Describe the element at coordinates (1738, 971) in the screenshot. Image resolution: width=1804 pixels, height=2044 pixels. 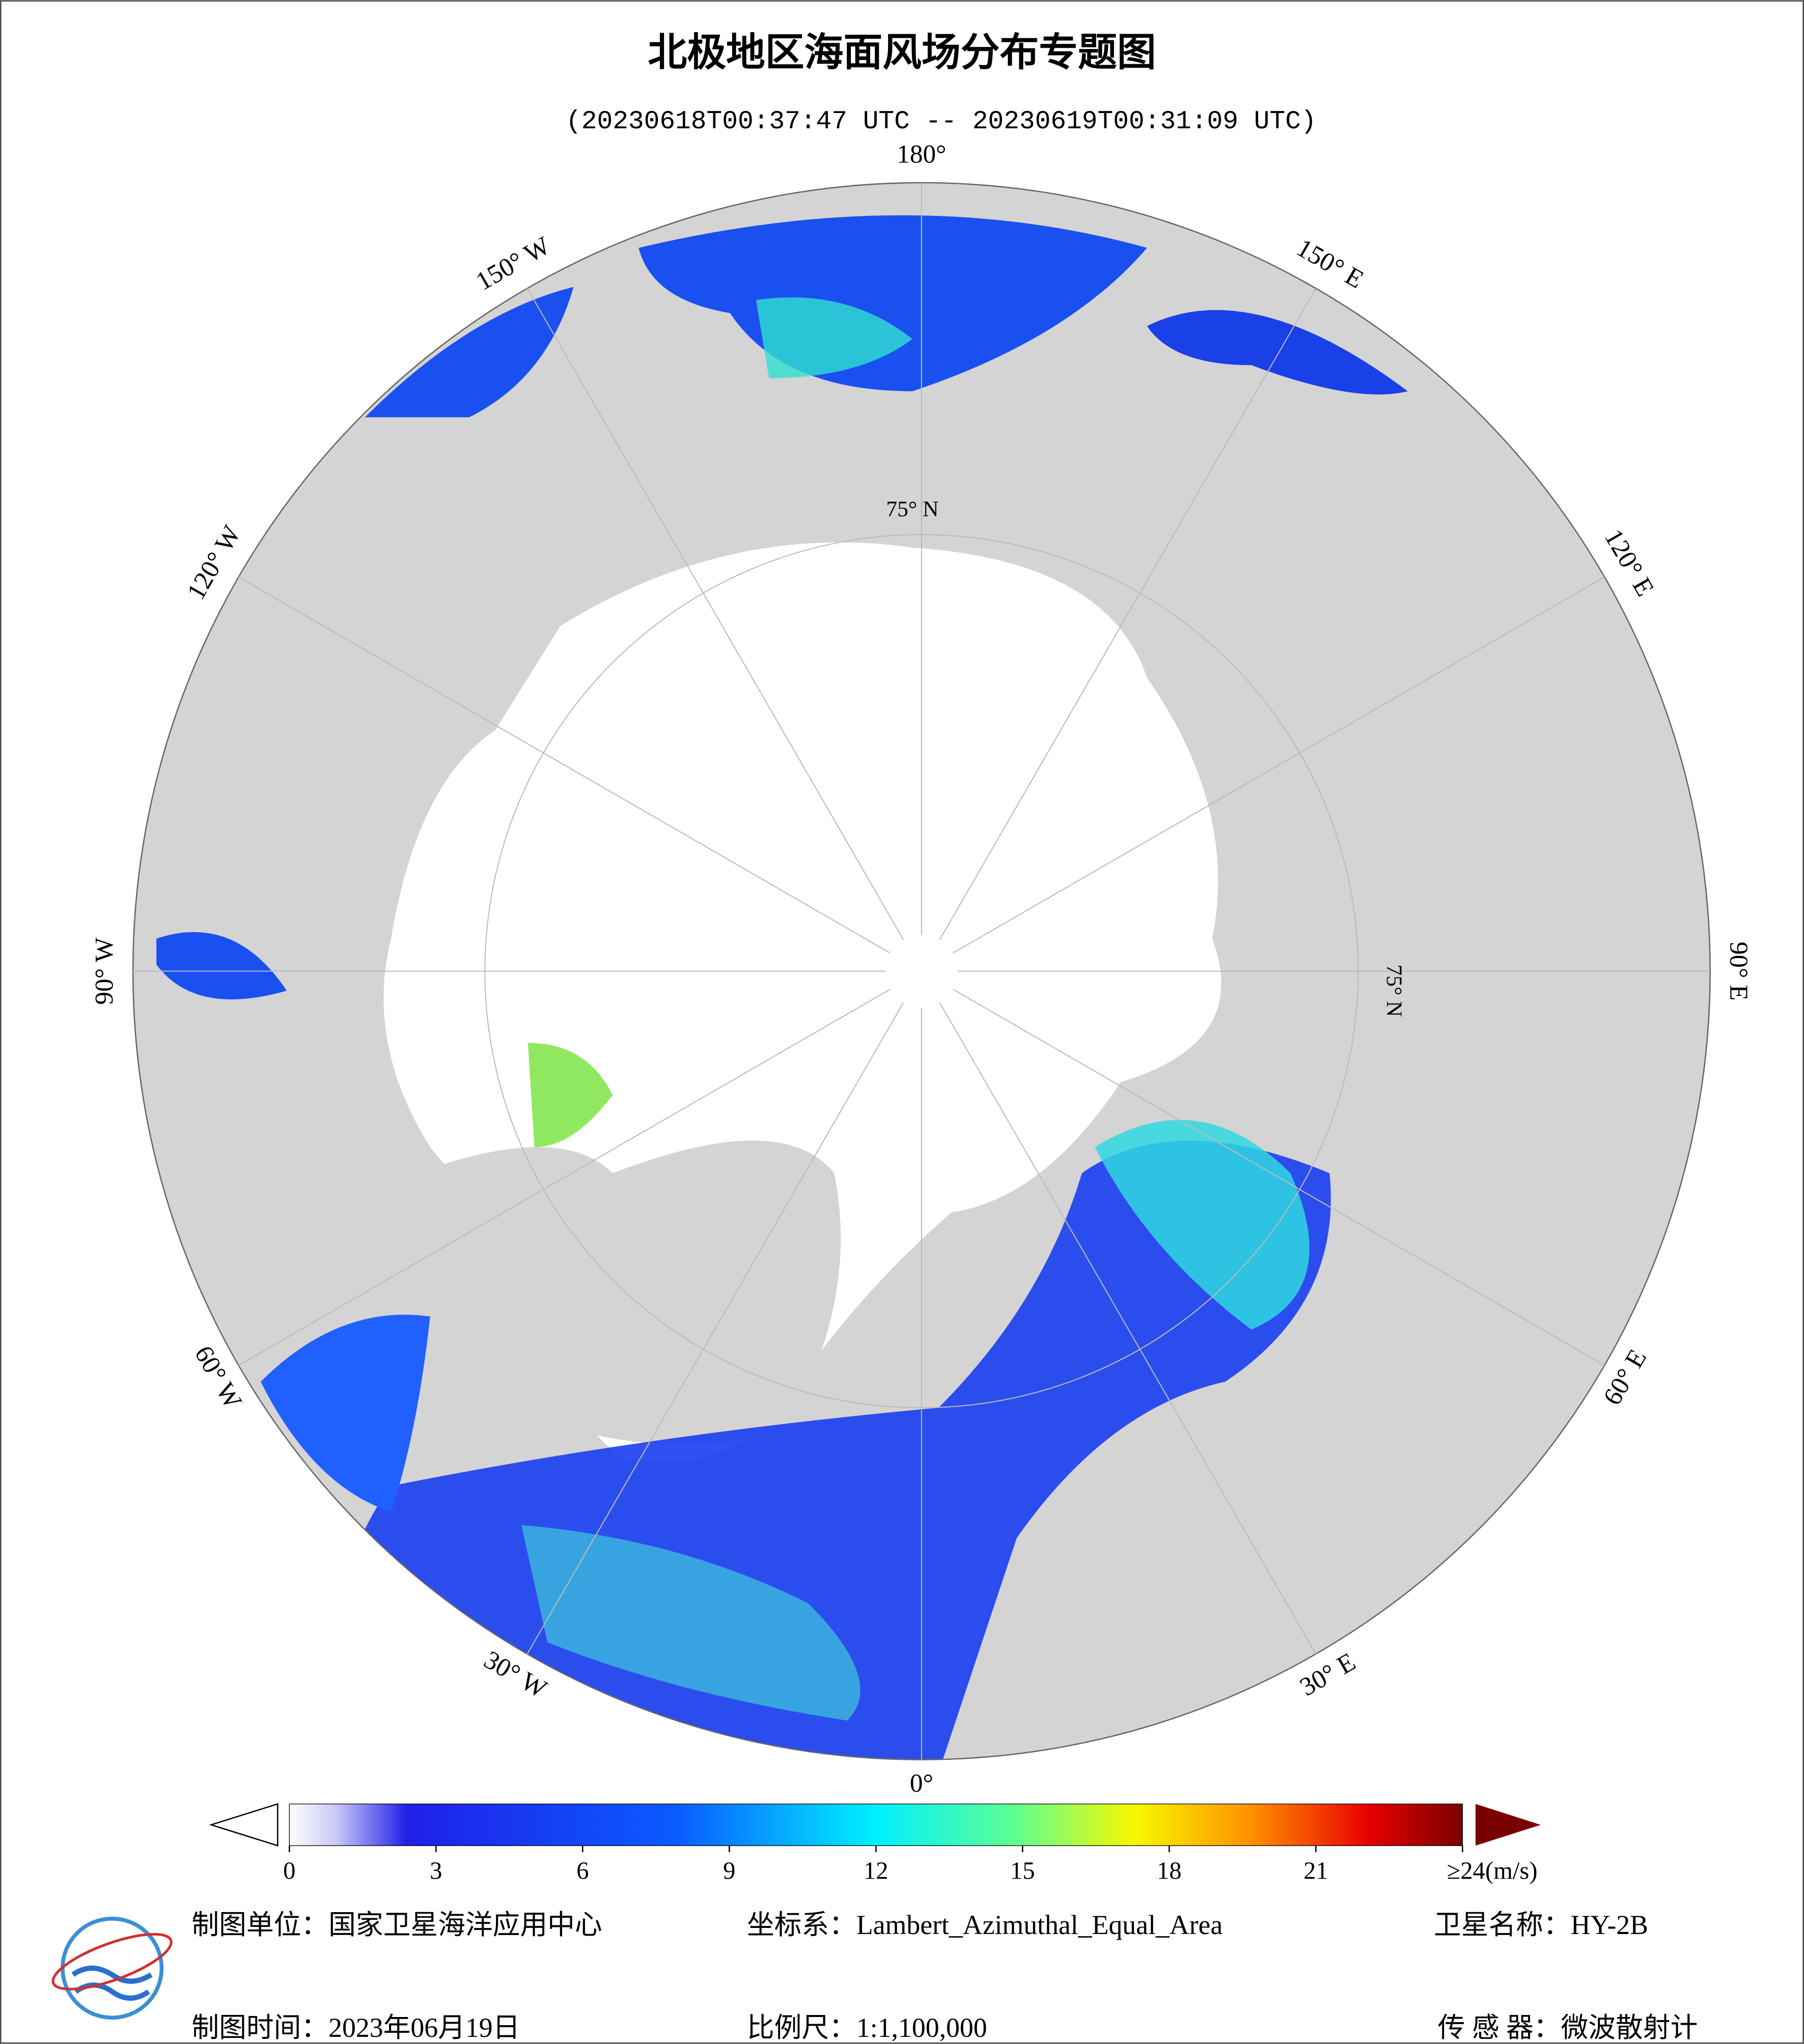
I see `longitude-label: 90° E` at that location.